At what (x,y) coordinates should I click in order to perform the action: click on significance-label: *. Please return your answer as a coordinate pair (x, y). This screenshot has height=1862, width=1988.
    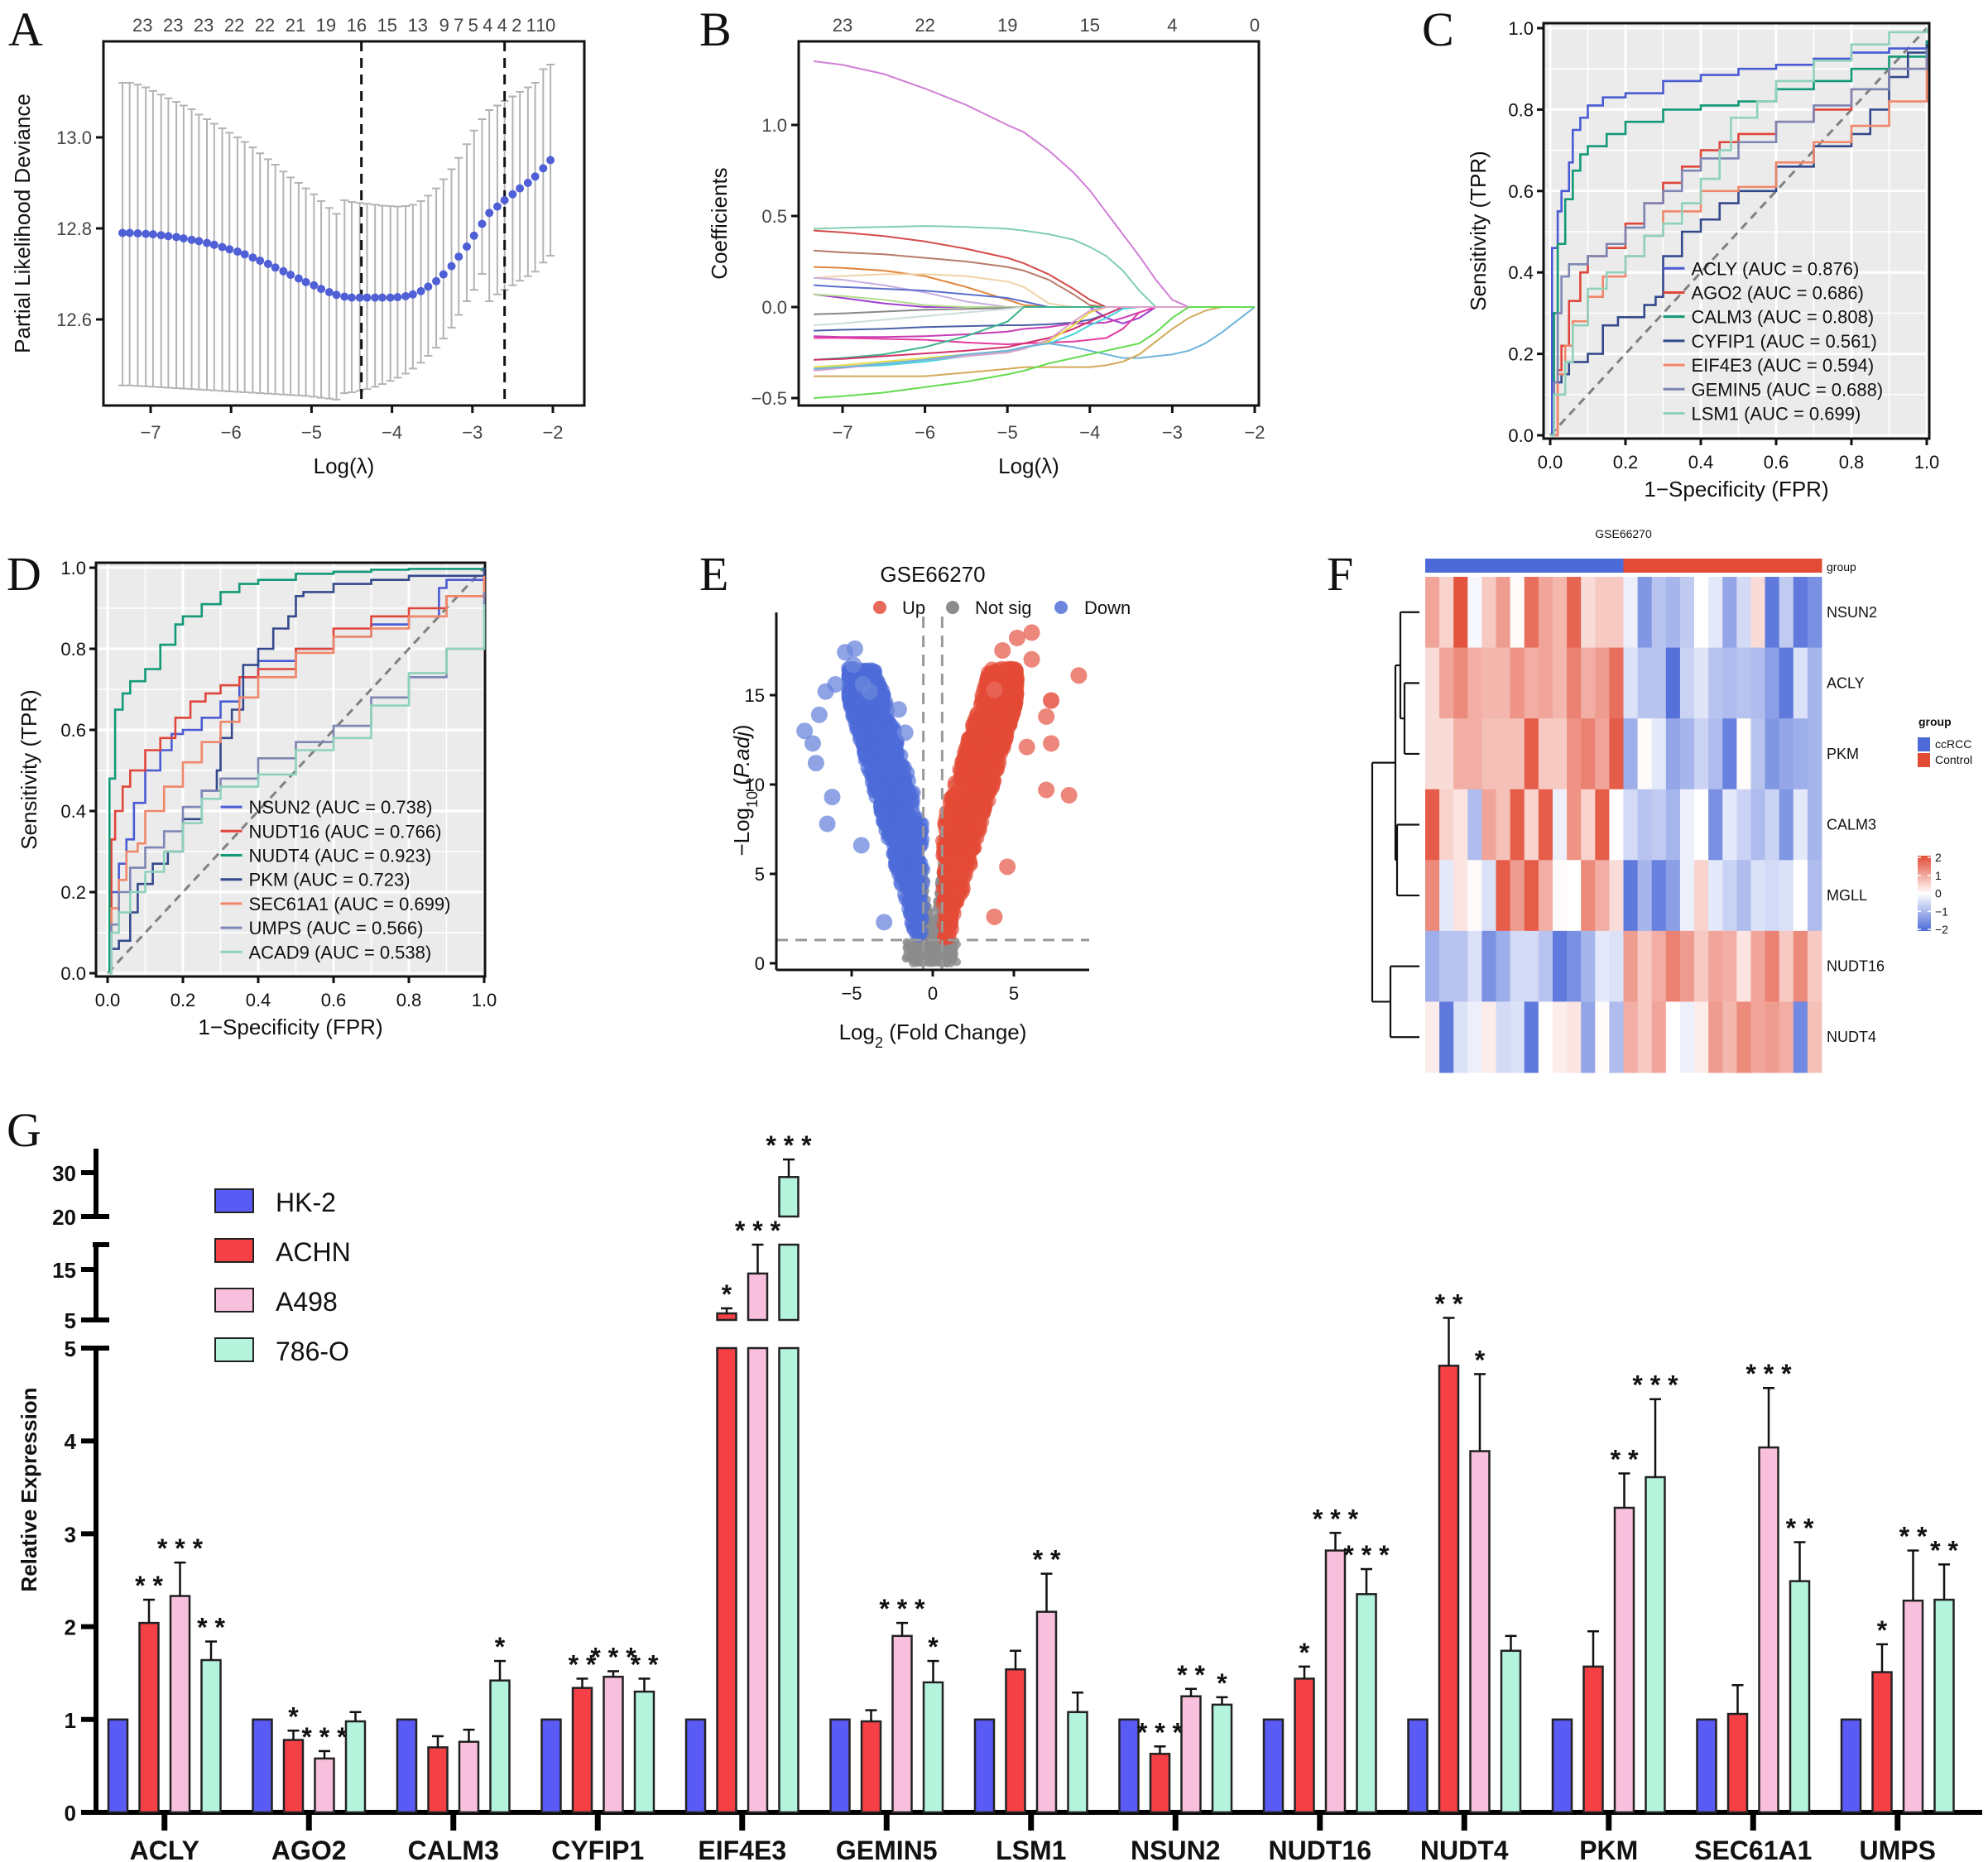
    Looking at the image, I should click on (500, 1647).